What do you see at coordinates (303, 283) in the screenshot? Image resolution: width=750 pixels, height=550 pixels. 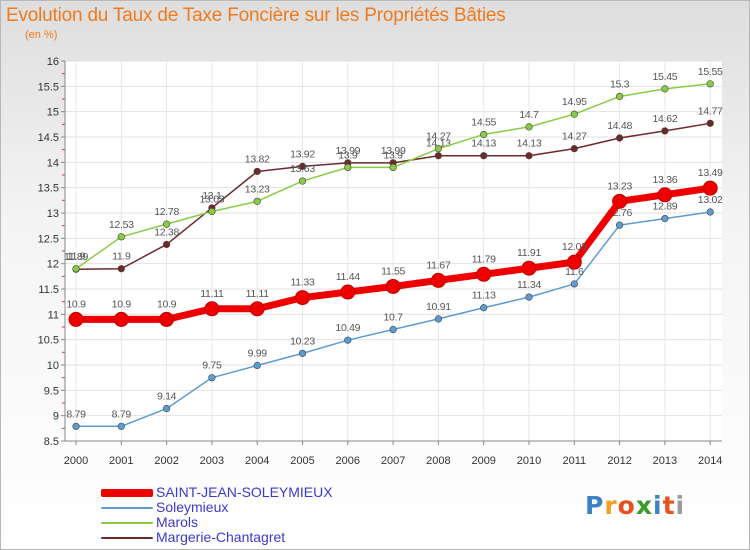 I see `data-label-saint-jean-soleymieux: 11.33` at bounding box center [303, 283].